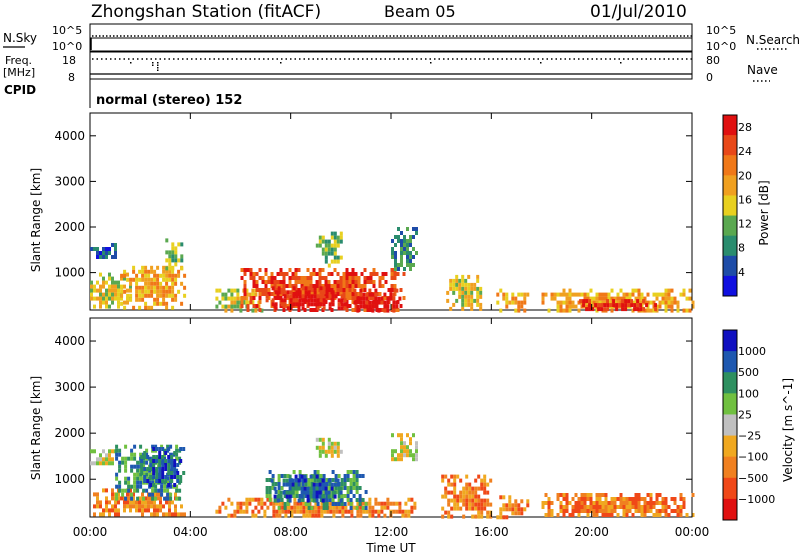  I want to click on x-tick-label: 16:00, so click(491, 532).